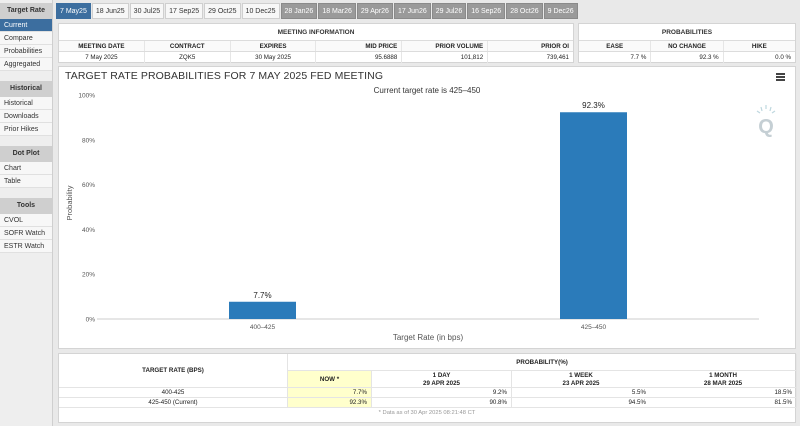 The width and height of the screenshot is (800, 426). I want to click on q-logo-icon: Q, so click(766, 121).